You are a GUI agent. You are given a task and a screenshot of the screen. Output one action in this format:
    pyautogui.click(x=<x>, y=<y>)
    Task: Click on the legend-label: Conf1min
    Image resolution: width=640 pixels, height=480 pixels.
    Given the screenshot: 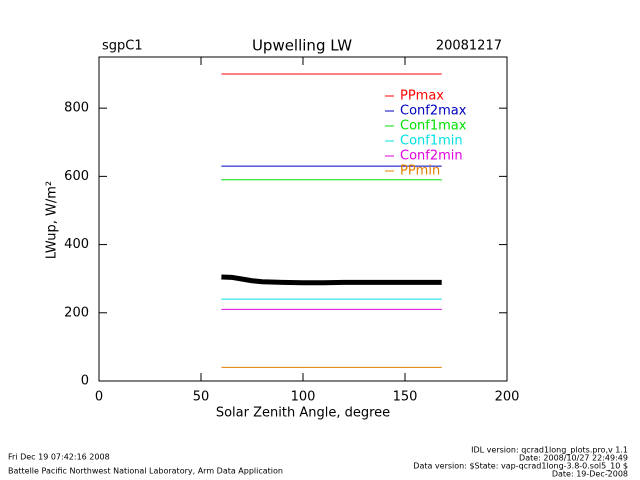 What is the action you would take?
    pyautogui.click(x=431, y=141)
    